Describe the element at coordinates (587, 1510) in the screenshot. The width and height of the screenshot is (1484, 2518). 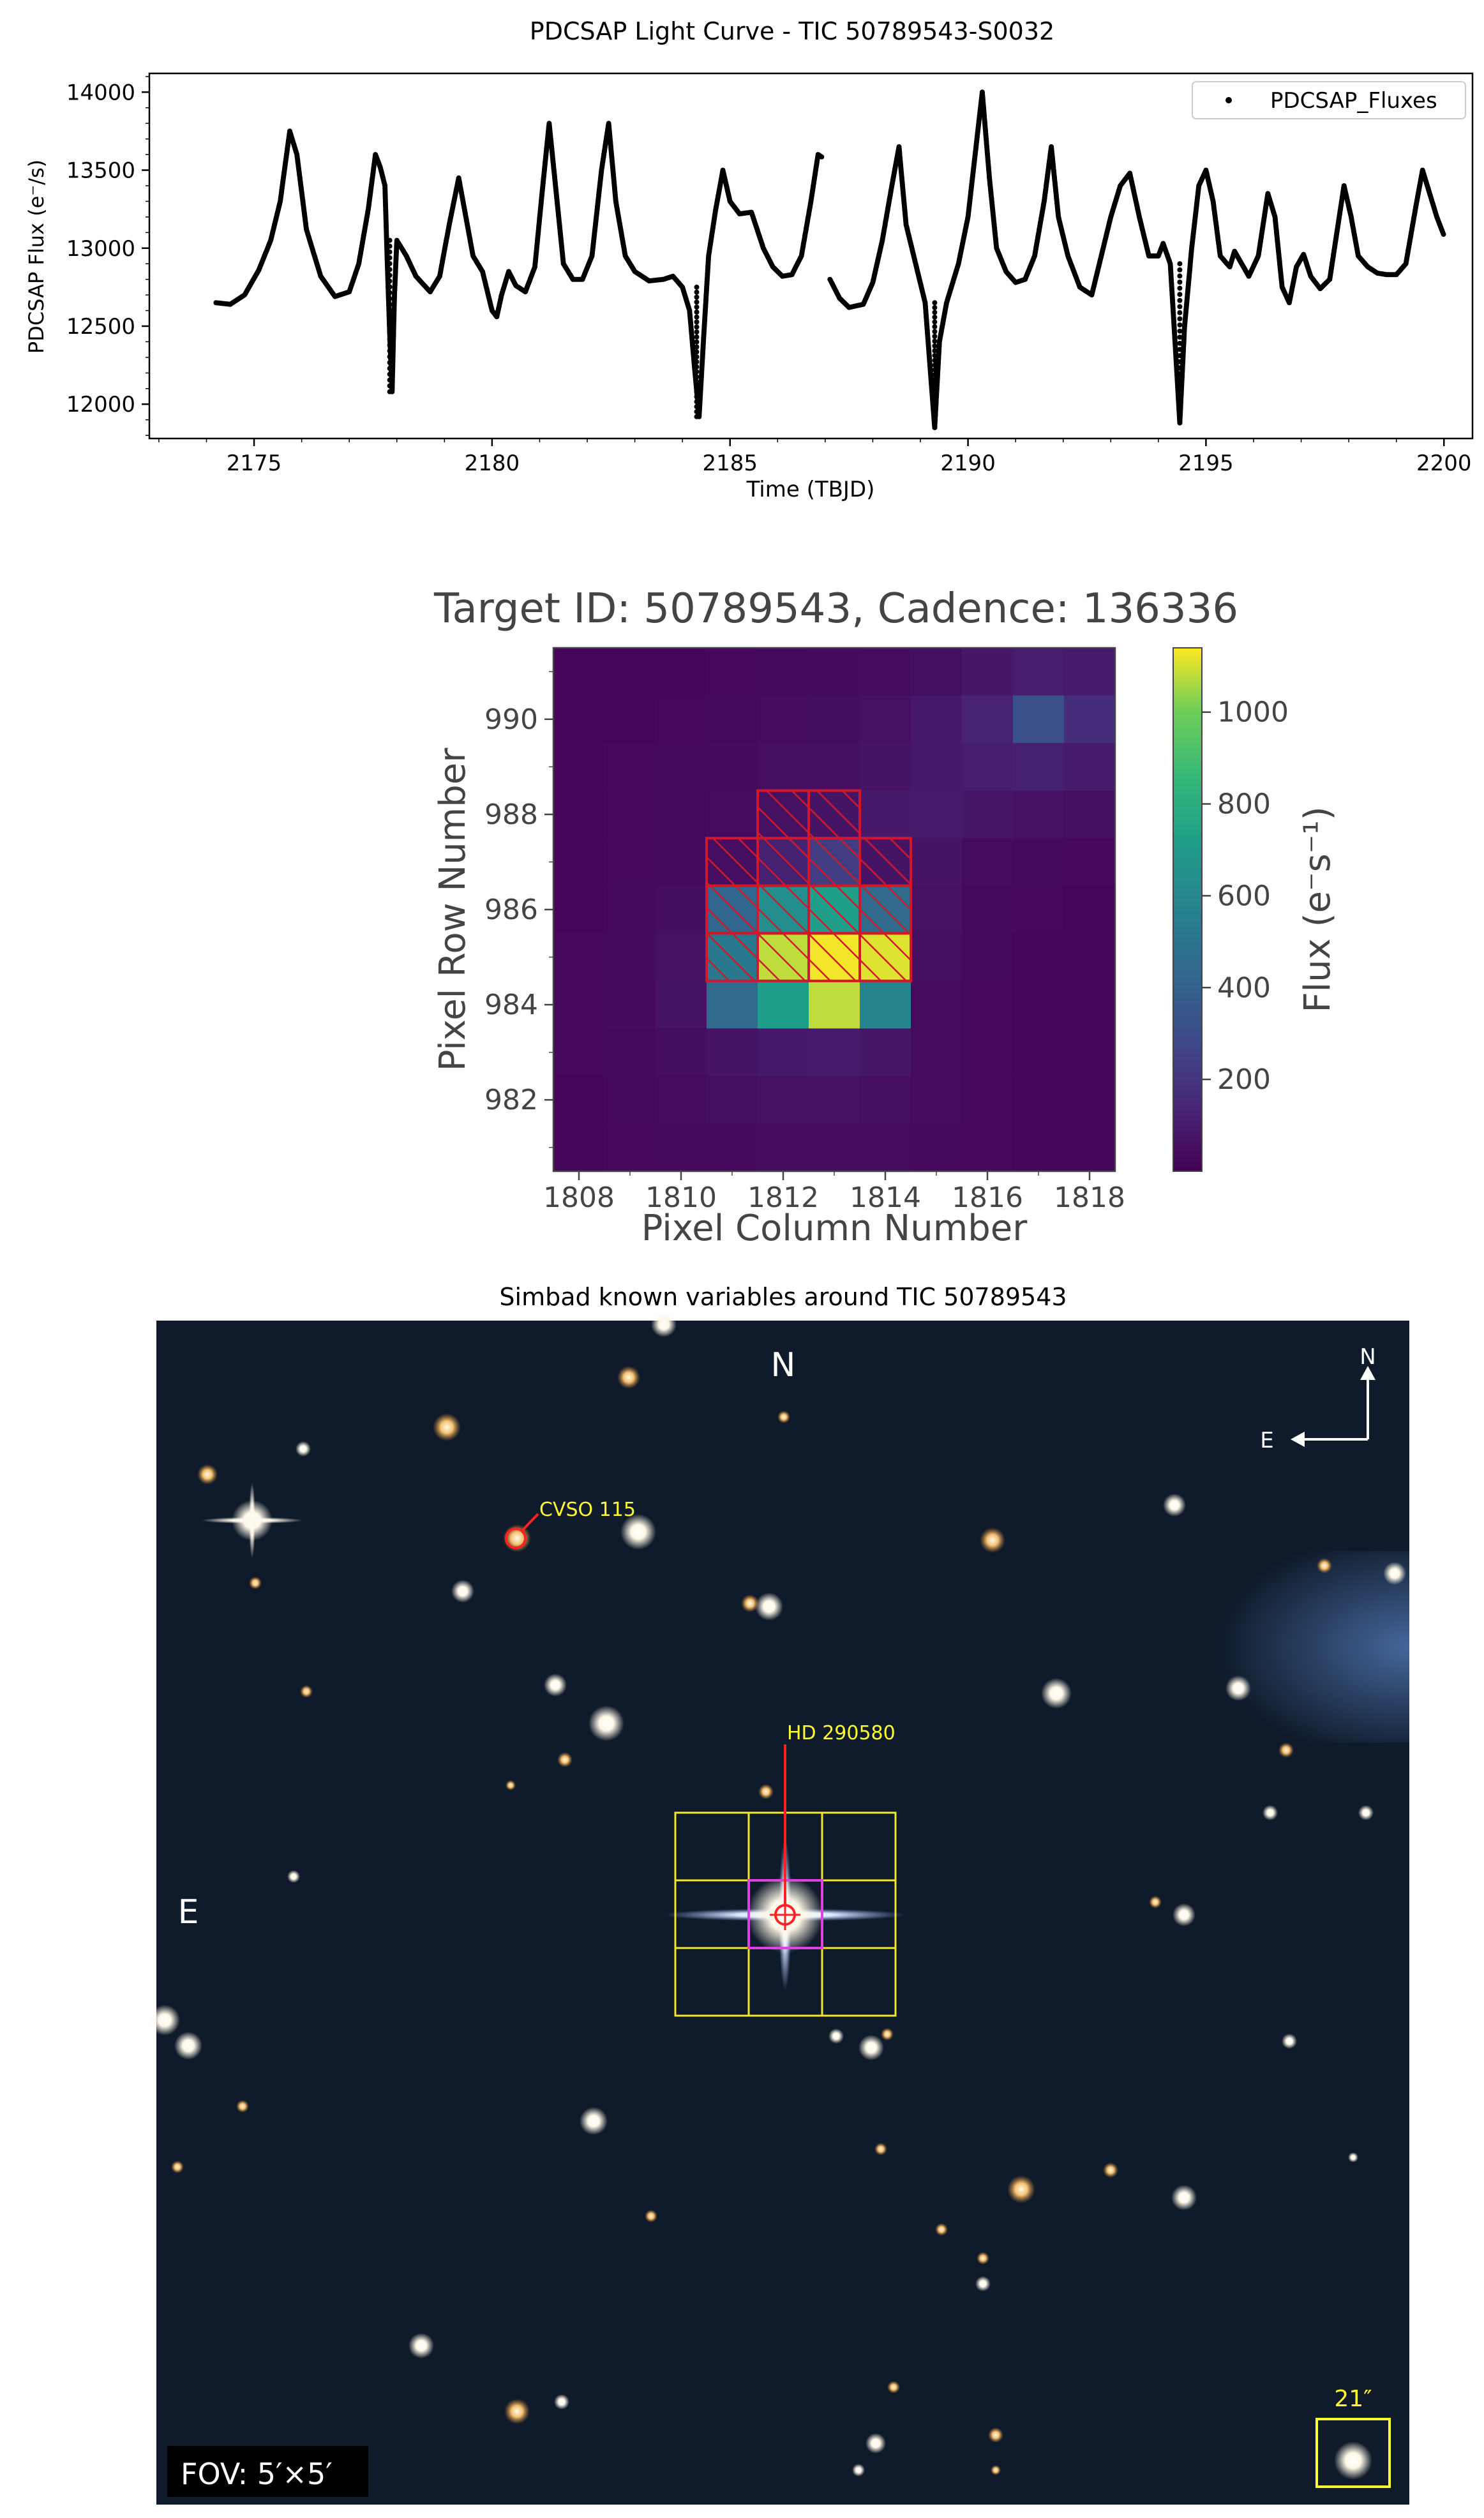
I see `cvso115-label: CVSO 115` at that location.